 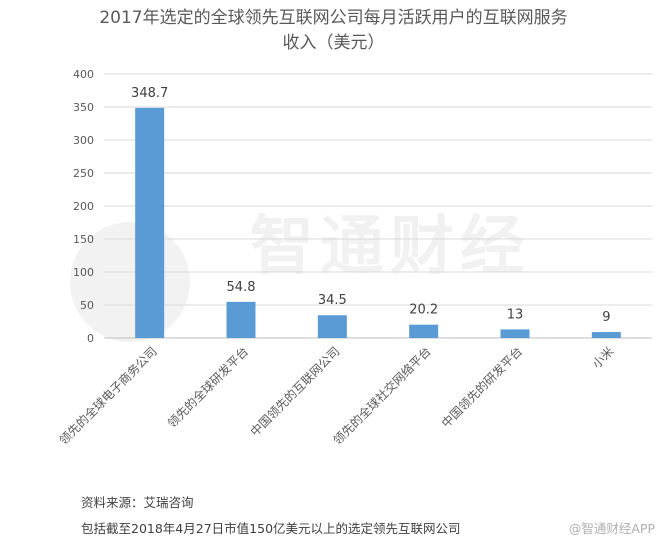 I want to click on footnote: 包括截至2018年4月27日市值150亿美元以上的选定领先互联网公司, so click(x=271, y=528).